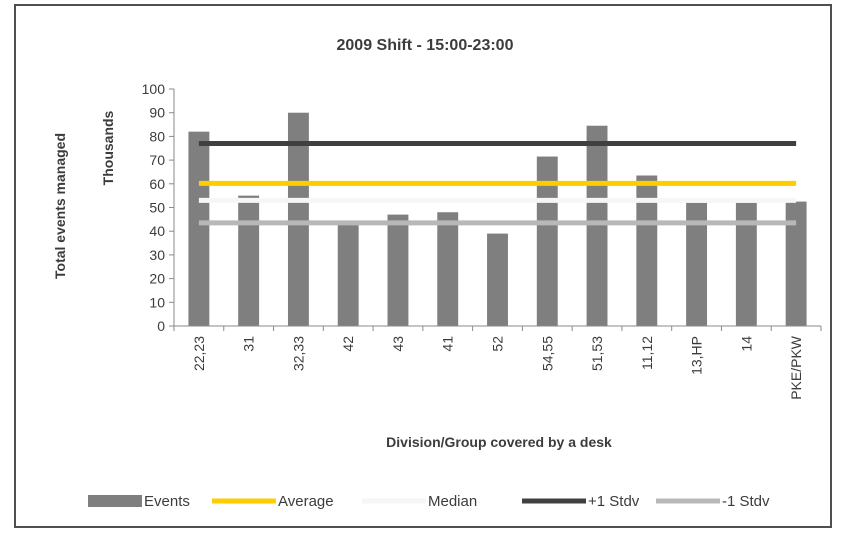 This screenshot has width=850, height=535. I want to click on x-tick-label: 13,HP, so click(697, 355).